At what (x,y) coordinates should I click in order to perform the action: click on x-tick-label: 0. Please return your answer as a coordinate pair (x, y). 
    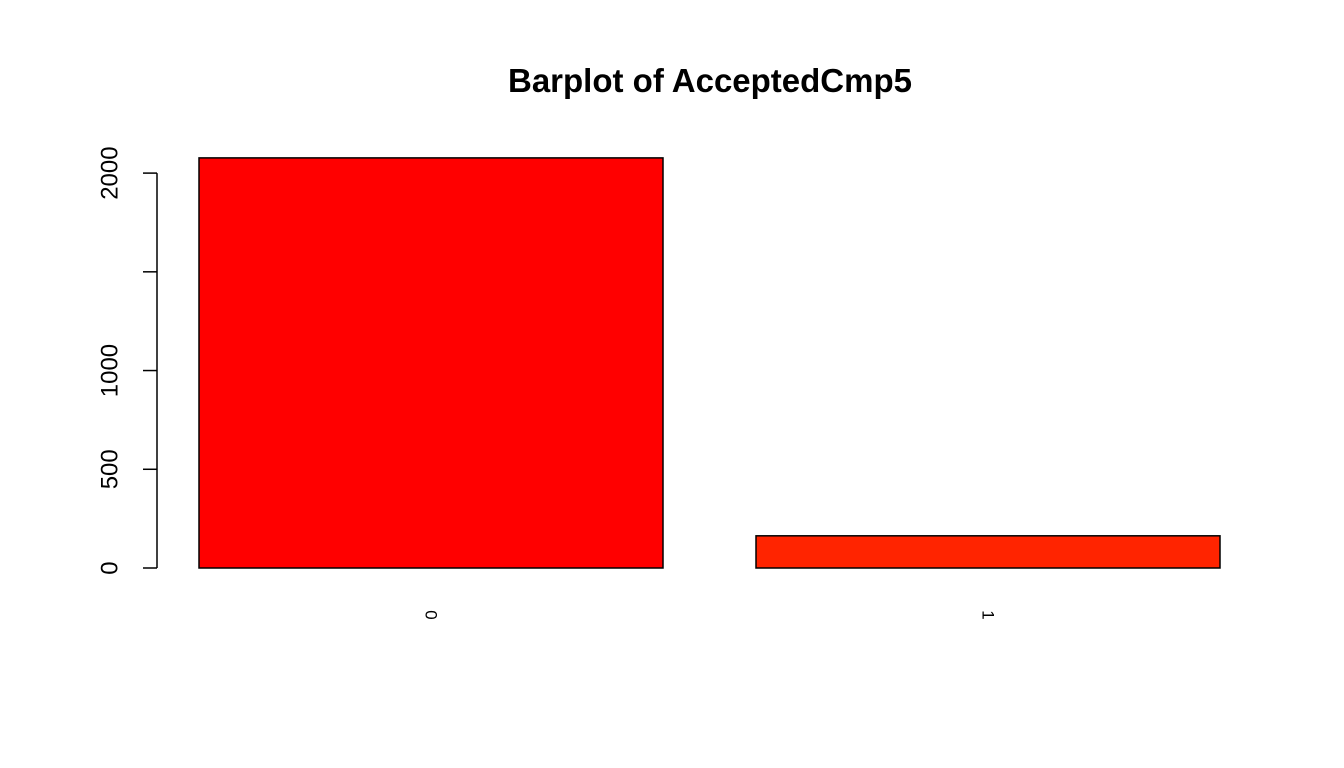
    Looking at the image, I should click on (431, 614).